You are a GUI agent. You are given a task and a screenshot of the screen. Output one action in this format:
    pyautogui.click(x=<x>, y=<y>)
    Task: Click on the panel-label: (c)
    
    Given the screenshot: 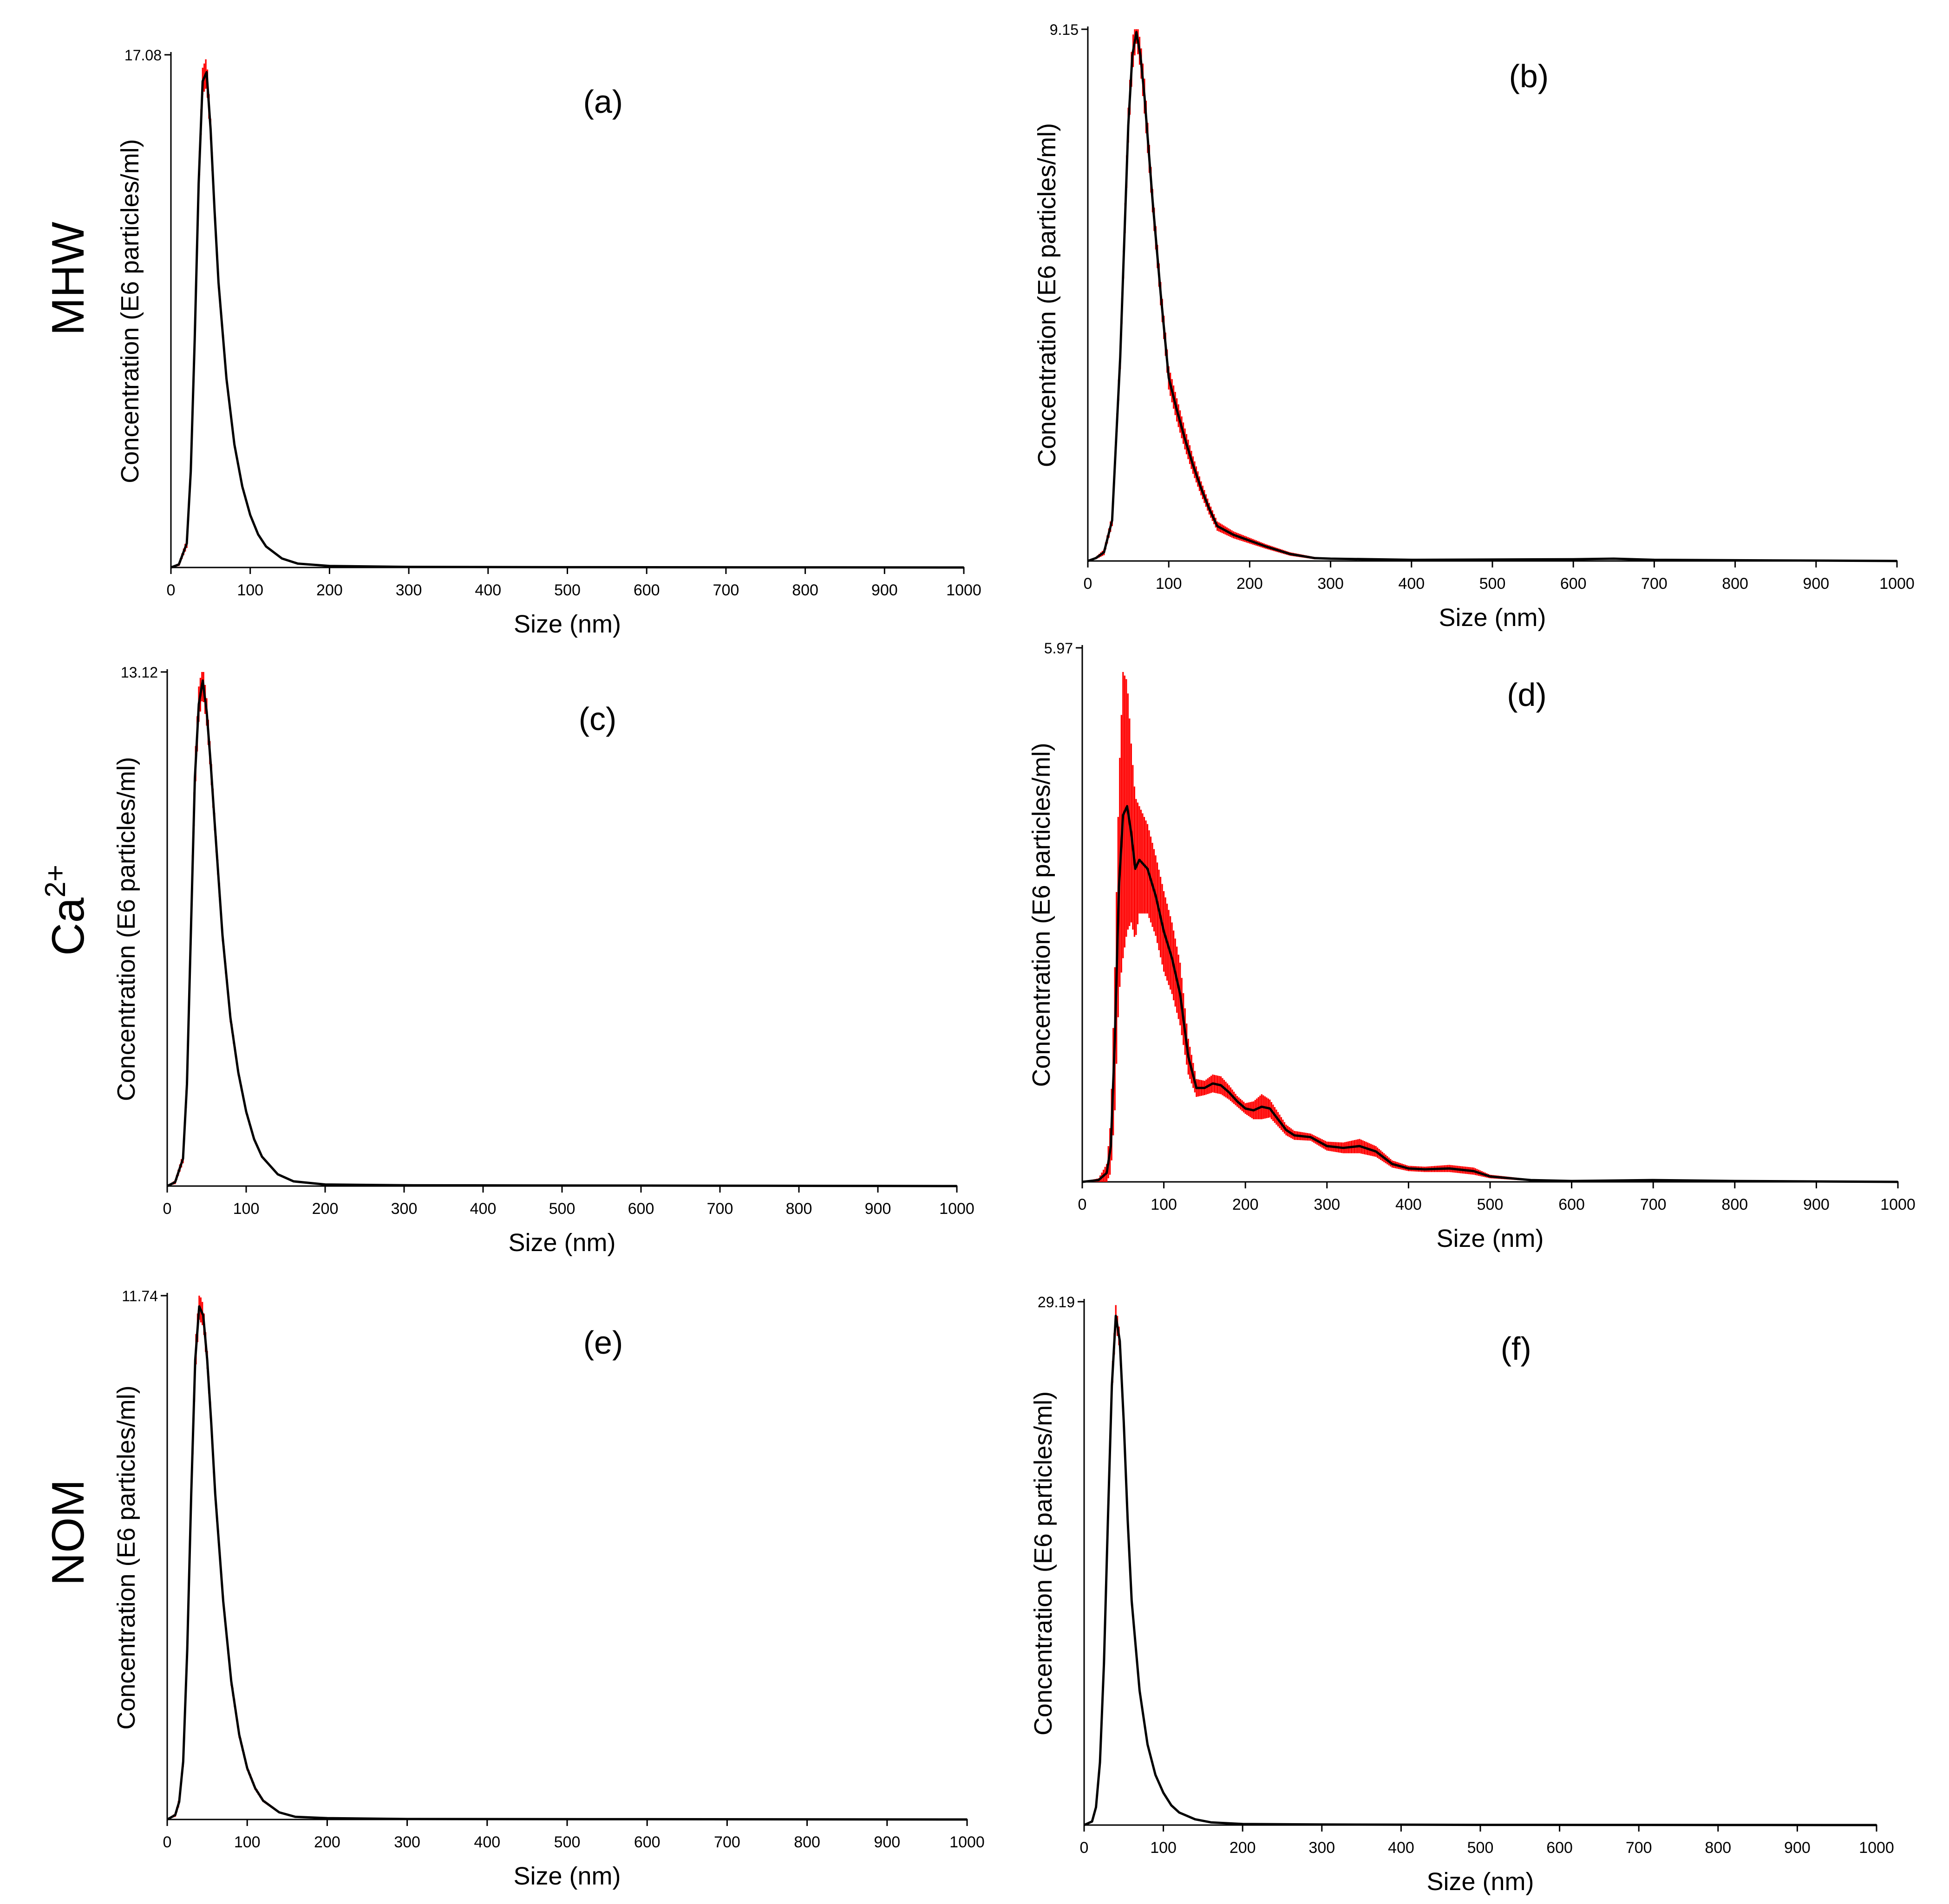 What is the action you would take?
    pyautogui.click(x=598, y=719)
    